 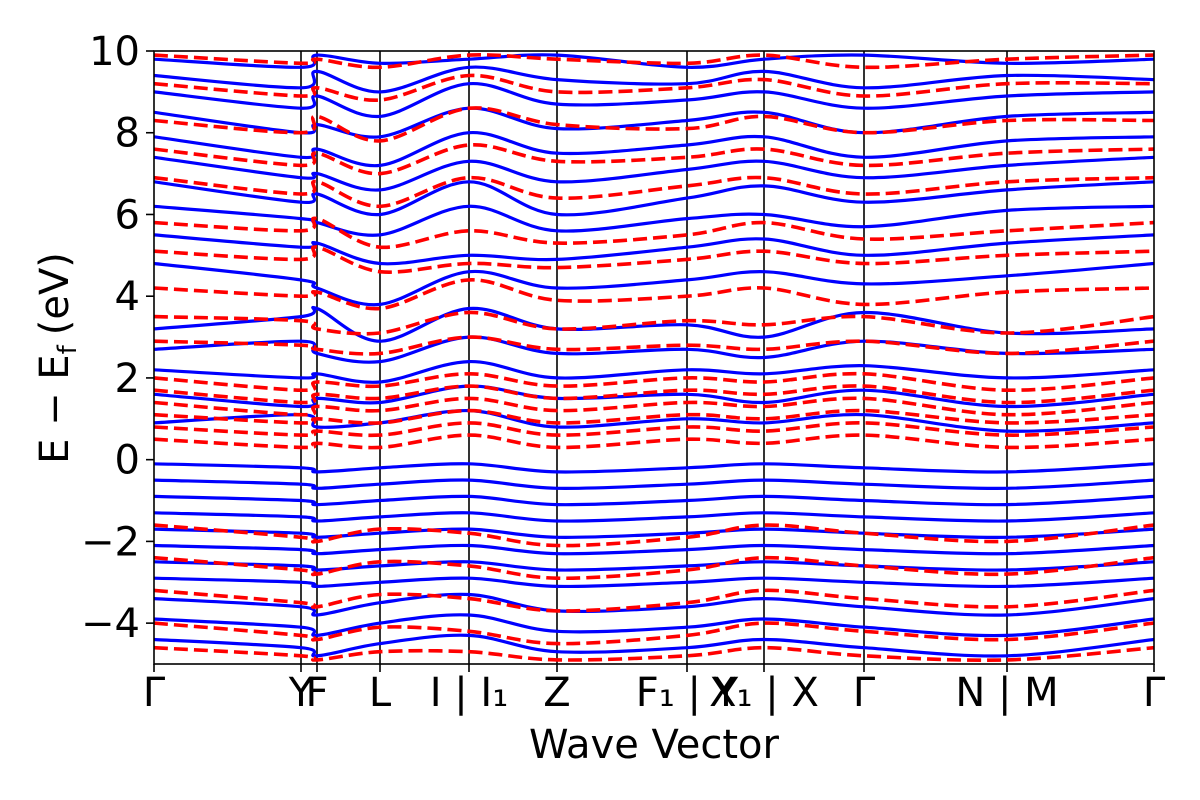 What do you see at coordinates (127, 379) in the screenshot?
I see `y-tick-label: 2` at bounding box center [127, 379].